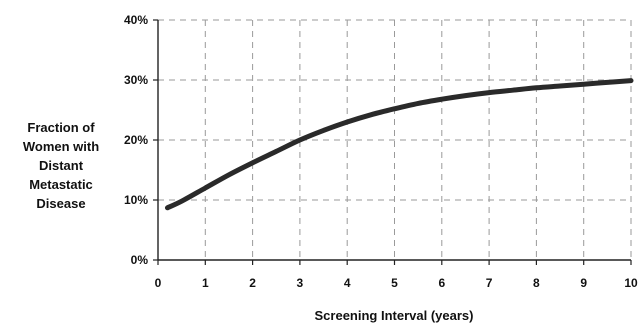 This screenshot has height=326, width=642. Describe the element at coordinates (140, 260) in the screenshot. I see `y-tick-label: 0%` at that location.